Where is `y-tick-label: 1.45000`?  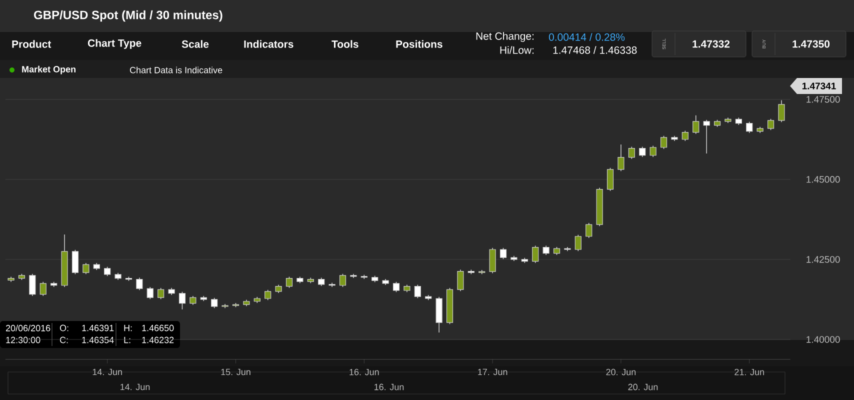
y-tick-label: 1.45000 is located at coordinates (823, 179).